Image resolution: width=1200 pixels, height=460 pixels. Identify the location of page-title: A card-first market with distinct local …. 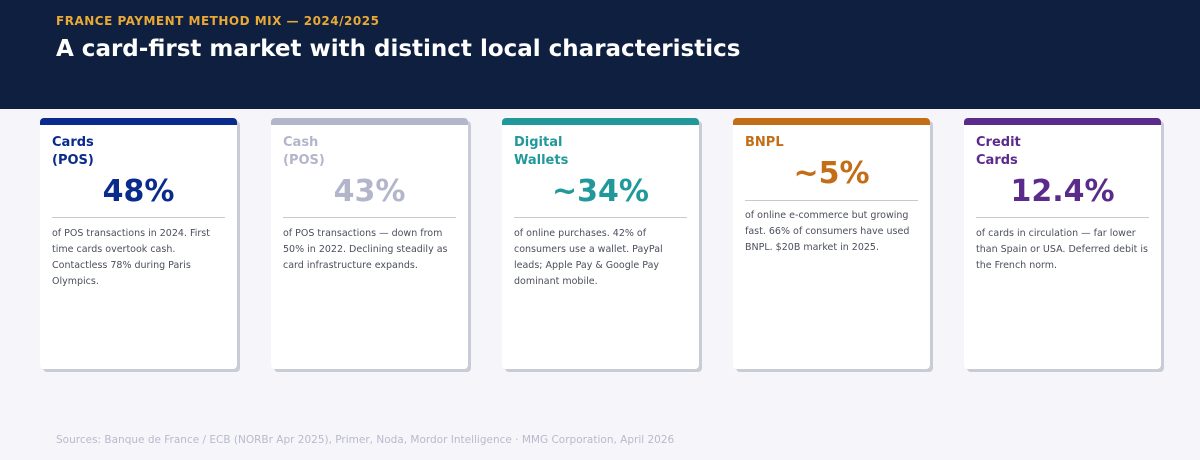
(398, 49).